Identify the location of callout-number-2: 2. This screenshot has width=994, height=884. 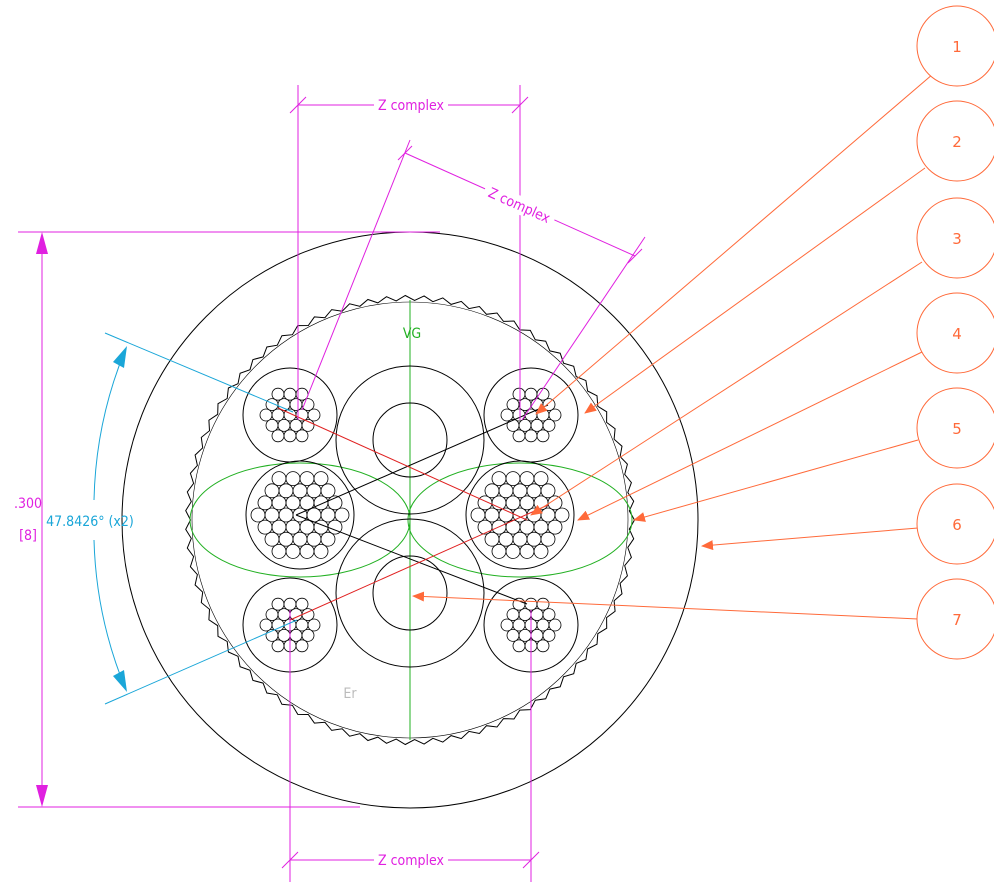
(957, 142).